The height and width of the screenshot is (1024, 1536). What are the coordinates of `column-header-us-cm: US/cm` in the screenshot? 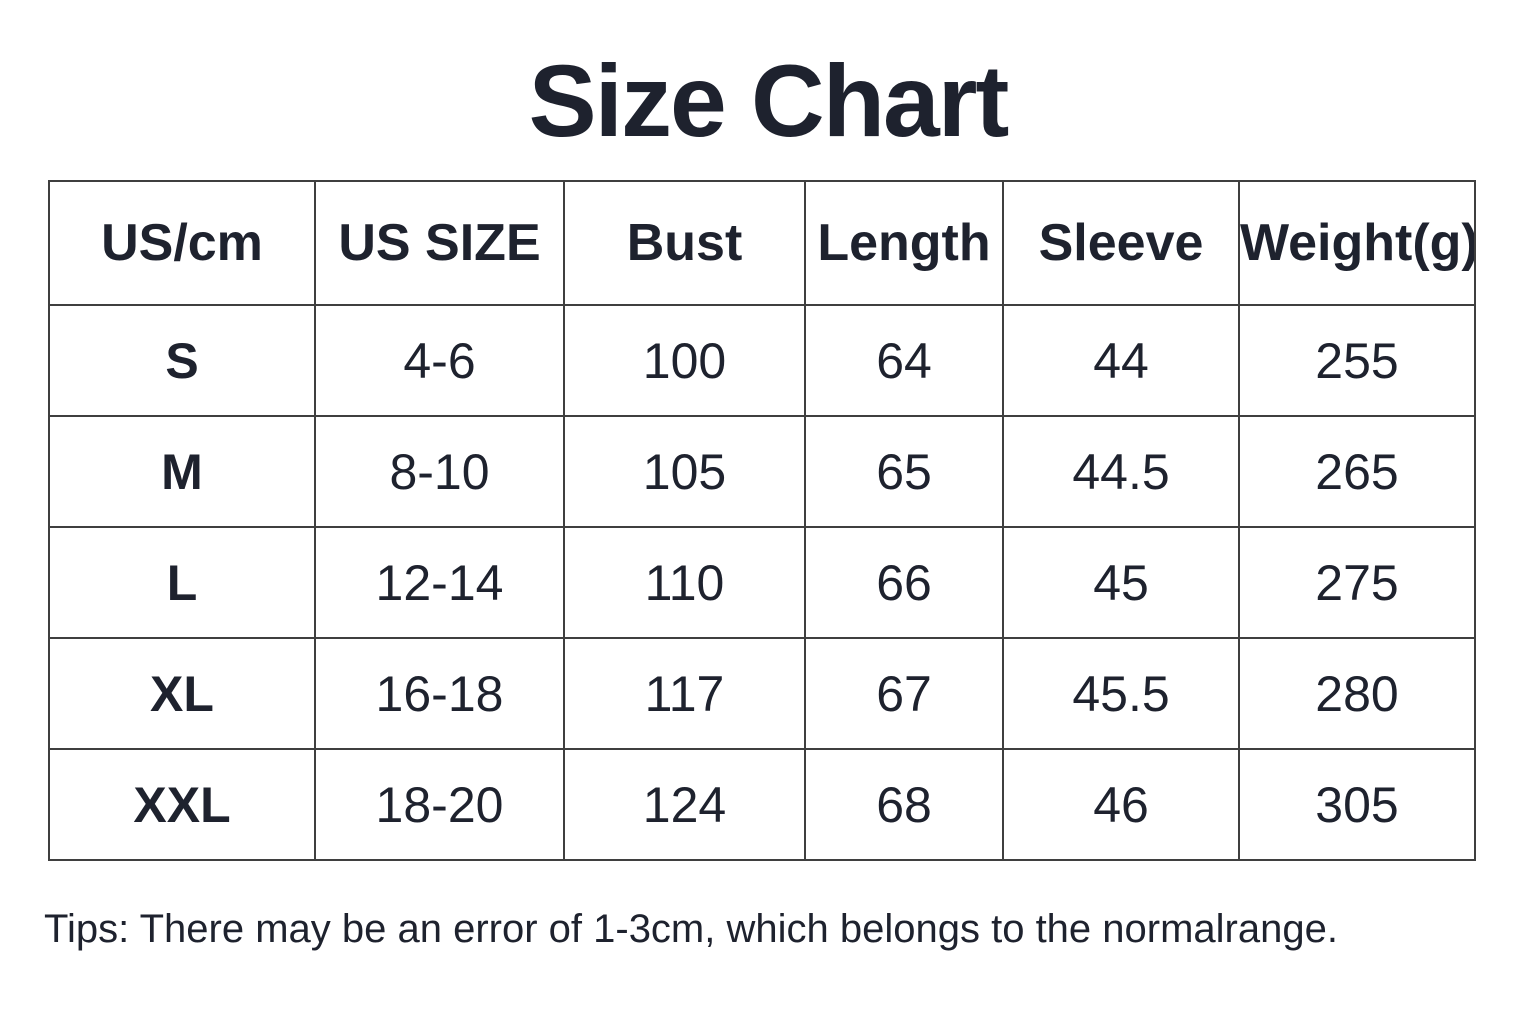 It's located at (182, 243).